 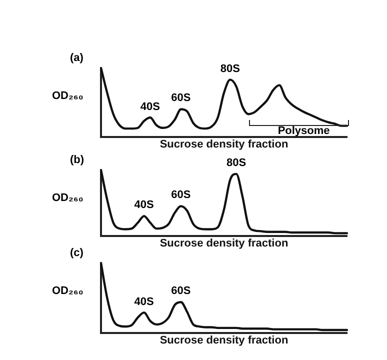 I want to click on annotation: Polysome, so click(x=304, y=130).